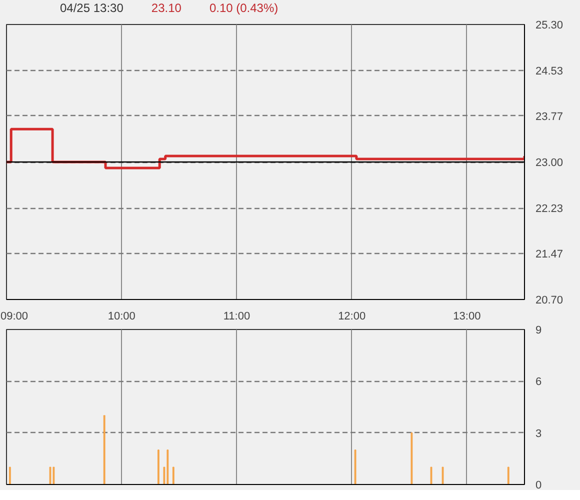 The height and width of the screenshot is (500, 580). Describe the element at coordinates (550, 209) in the screenshot. I see `y-tick-label: 22.23` at that location.